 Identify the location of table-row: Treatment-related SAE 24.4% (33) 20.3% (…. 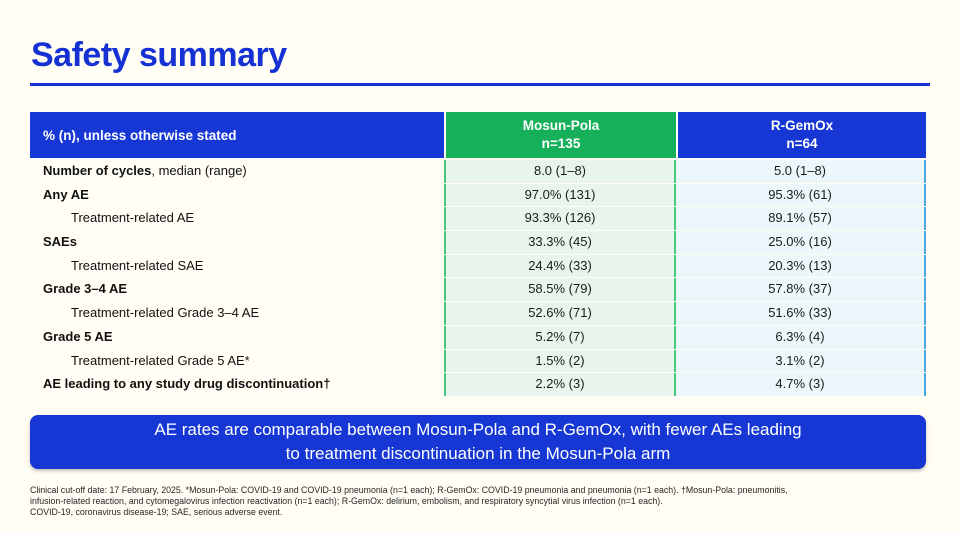
(478, 266).